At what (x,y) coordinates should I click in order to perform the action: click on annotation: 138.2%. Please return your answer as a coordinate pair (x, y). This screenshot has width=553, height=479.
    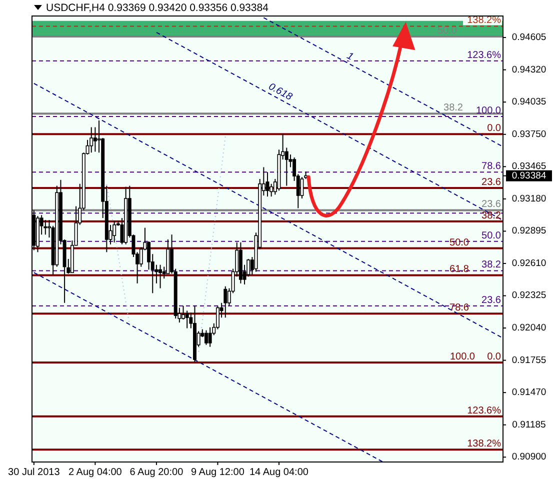
    Looking at the image, I should click on (484, 444).